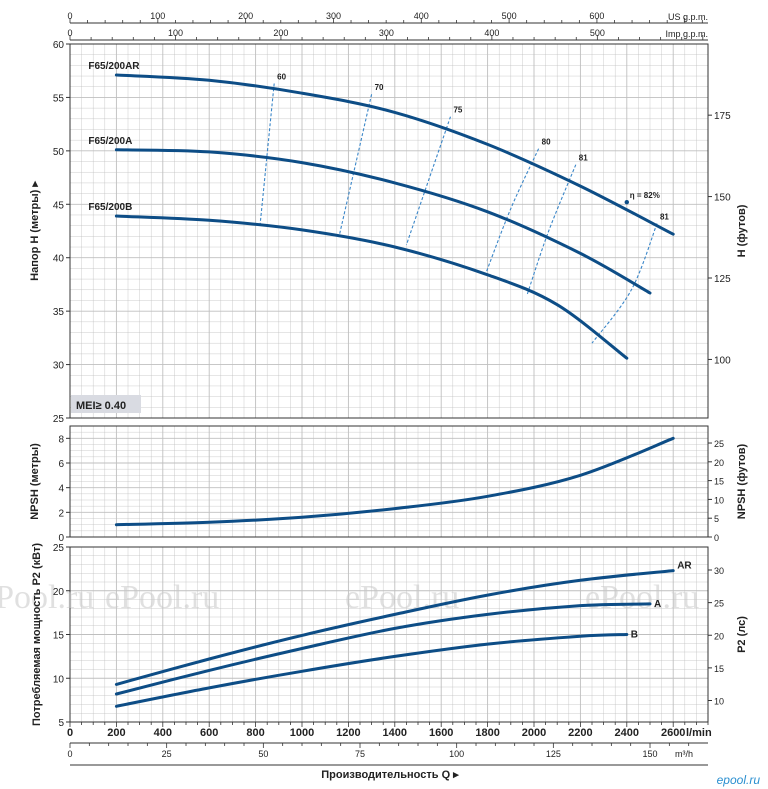 The image size is (768, 789). What do you see at coordinates (627, 733) in the screenshot?
I see `lmin-tick-label: 2400` at bounding box center [627, 733].